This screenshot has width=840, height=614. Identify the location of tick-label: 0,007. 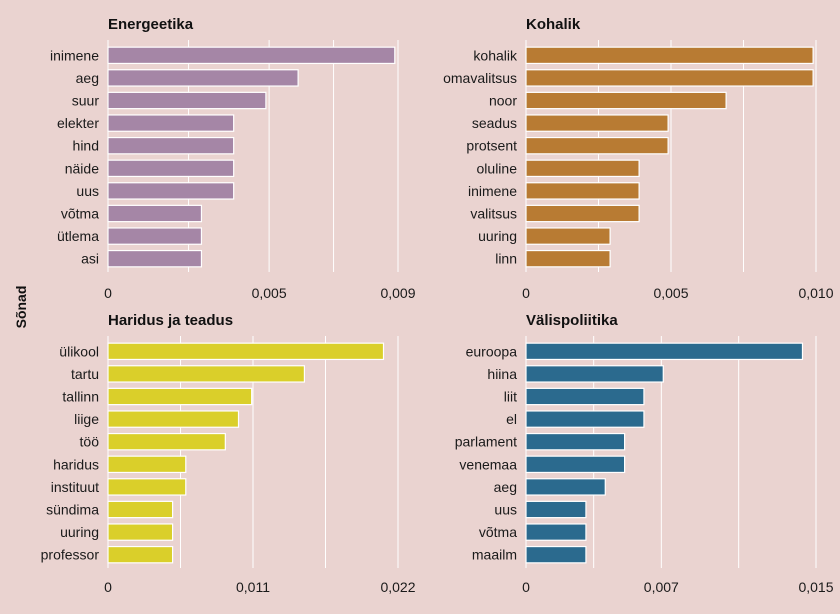
(661, 587).